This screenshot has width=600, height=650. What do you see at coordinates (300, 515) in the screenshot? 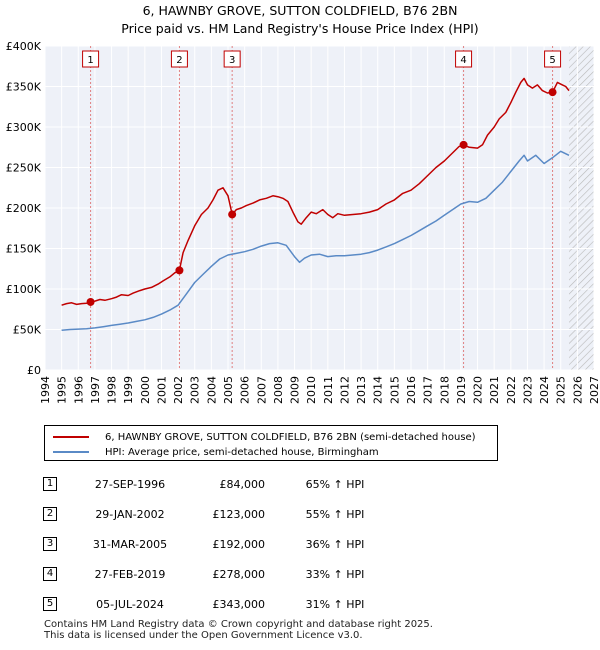
I see `table-row: 2 29-JAN-2002 £123,000 55% ↑ HPI` at bounding box center [300, 515].